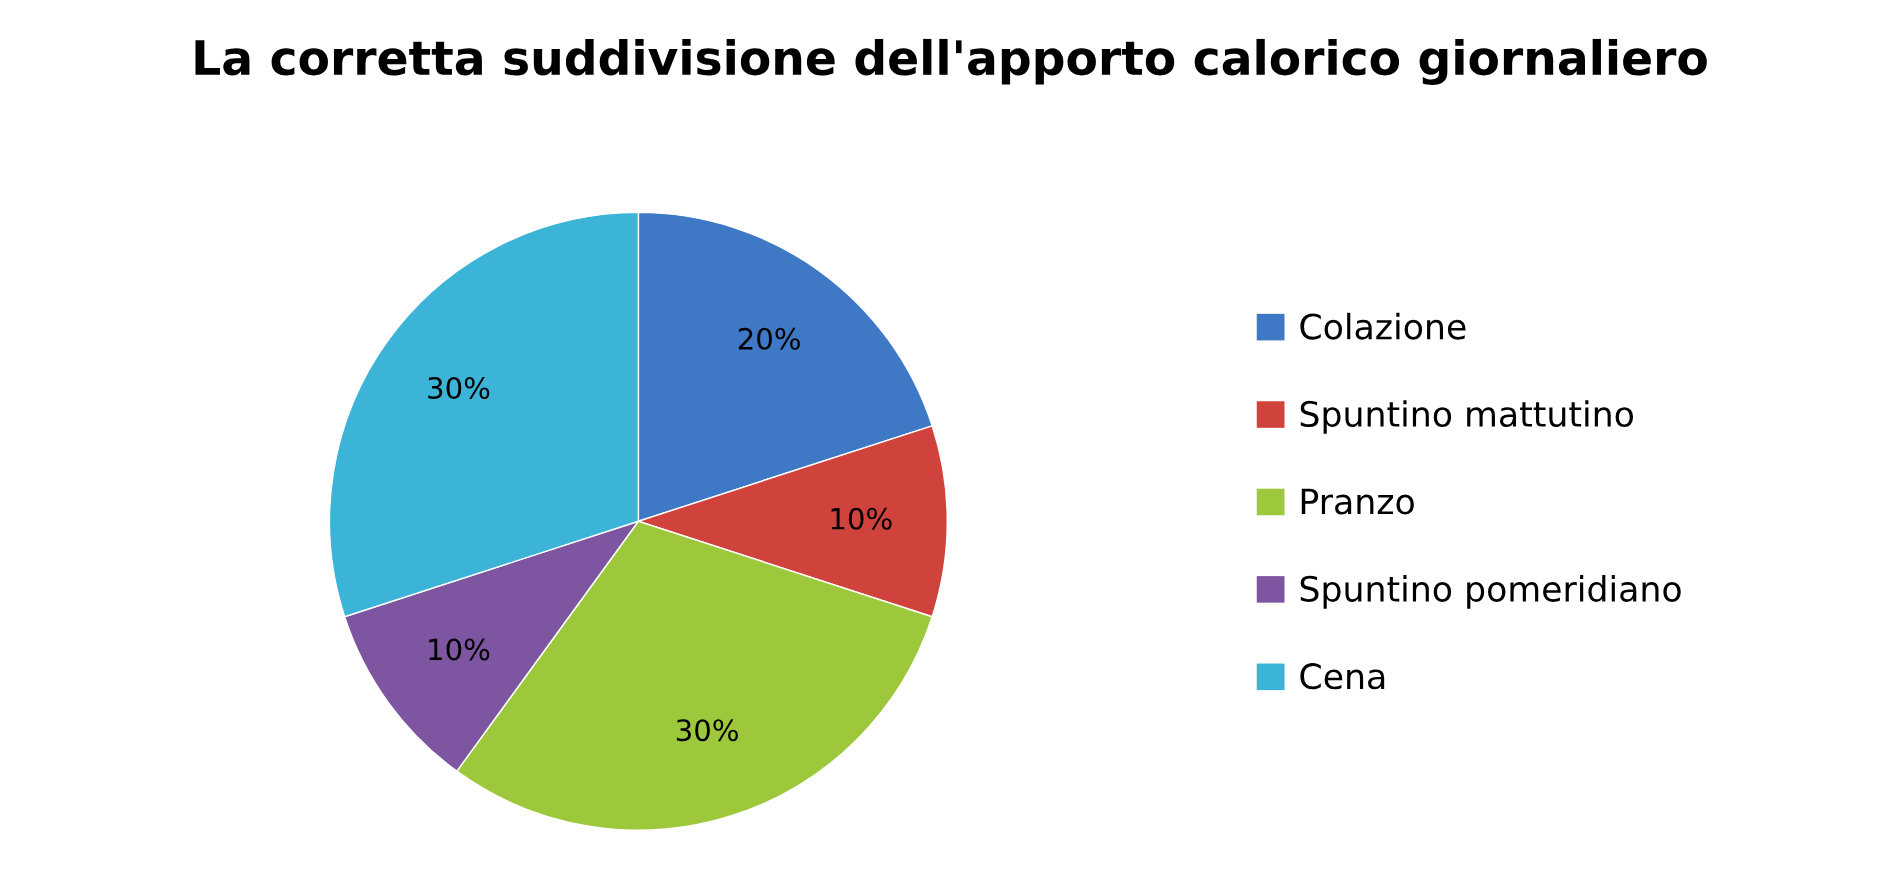  What do you see at coordinates (1383, 326) in the screenshot?
I see `legend-label: Colazione` at bounding box center [1383, 326].